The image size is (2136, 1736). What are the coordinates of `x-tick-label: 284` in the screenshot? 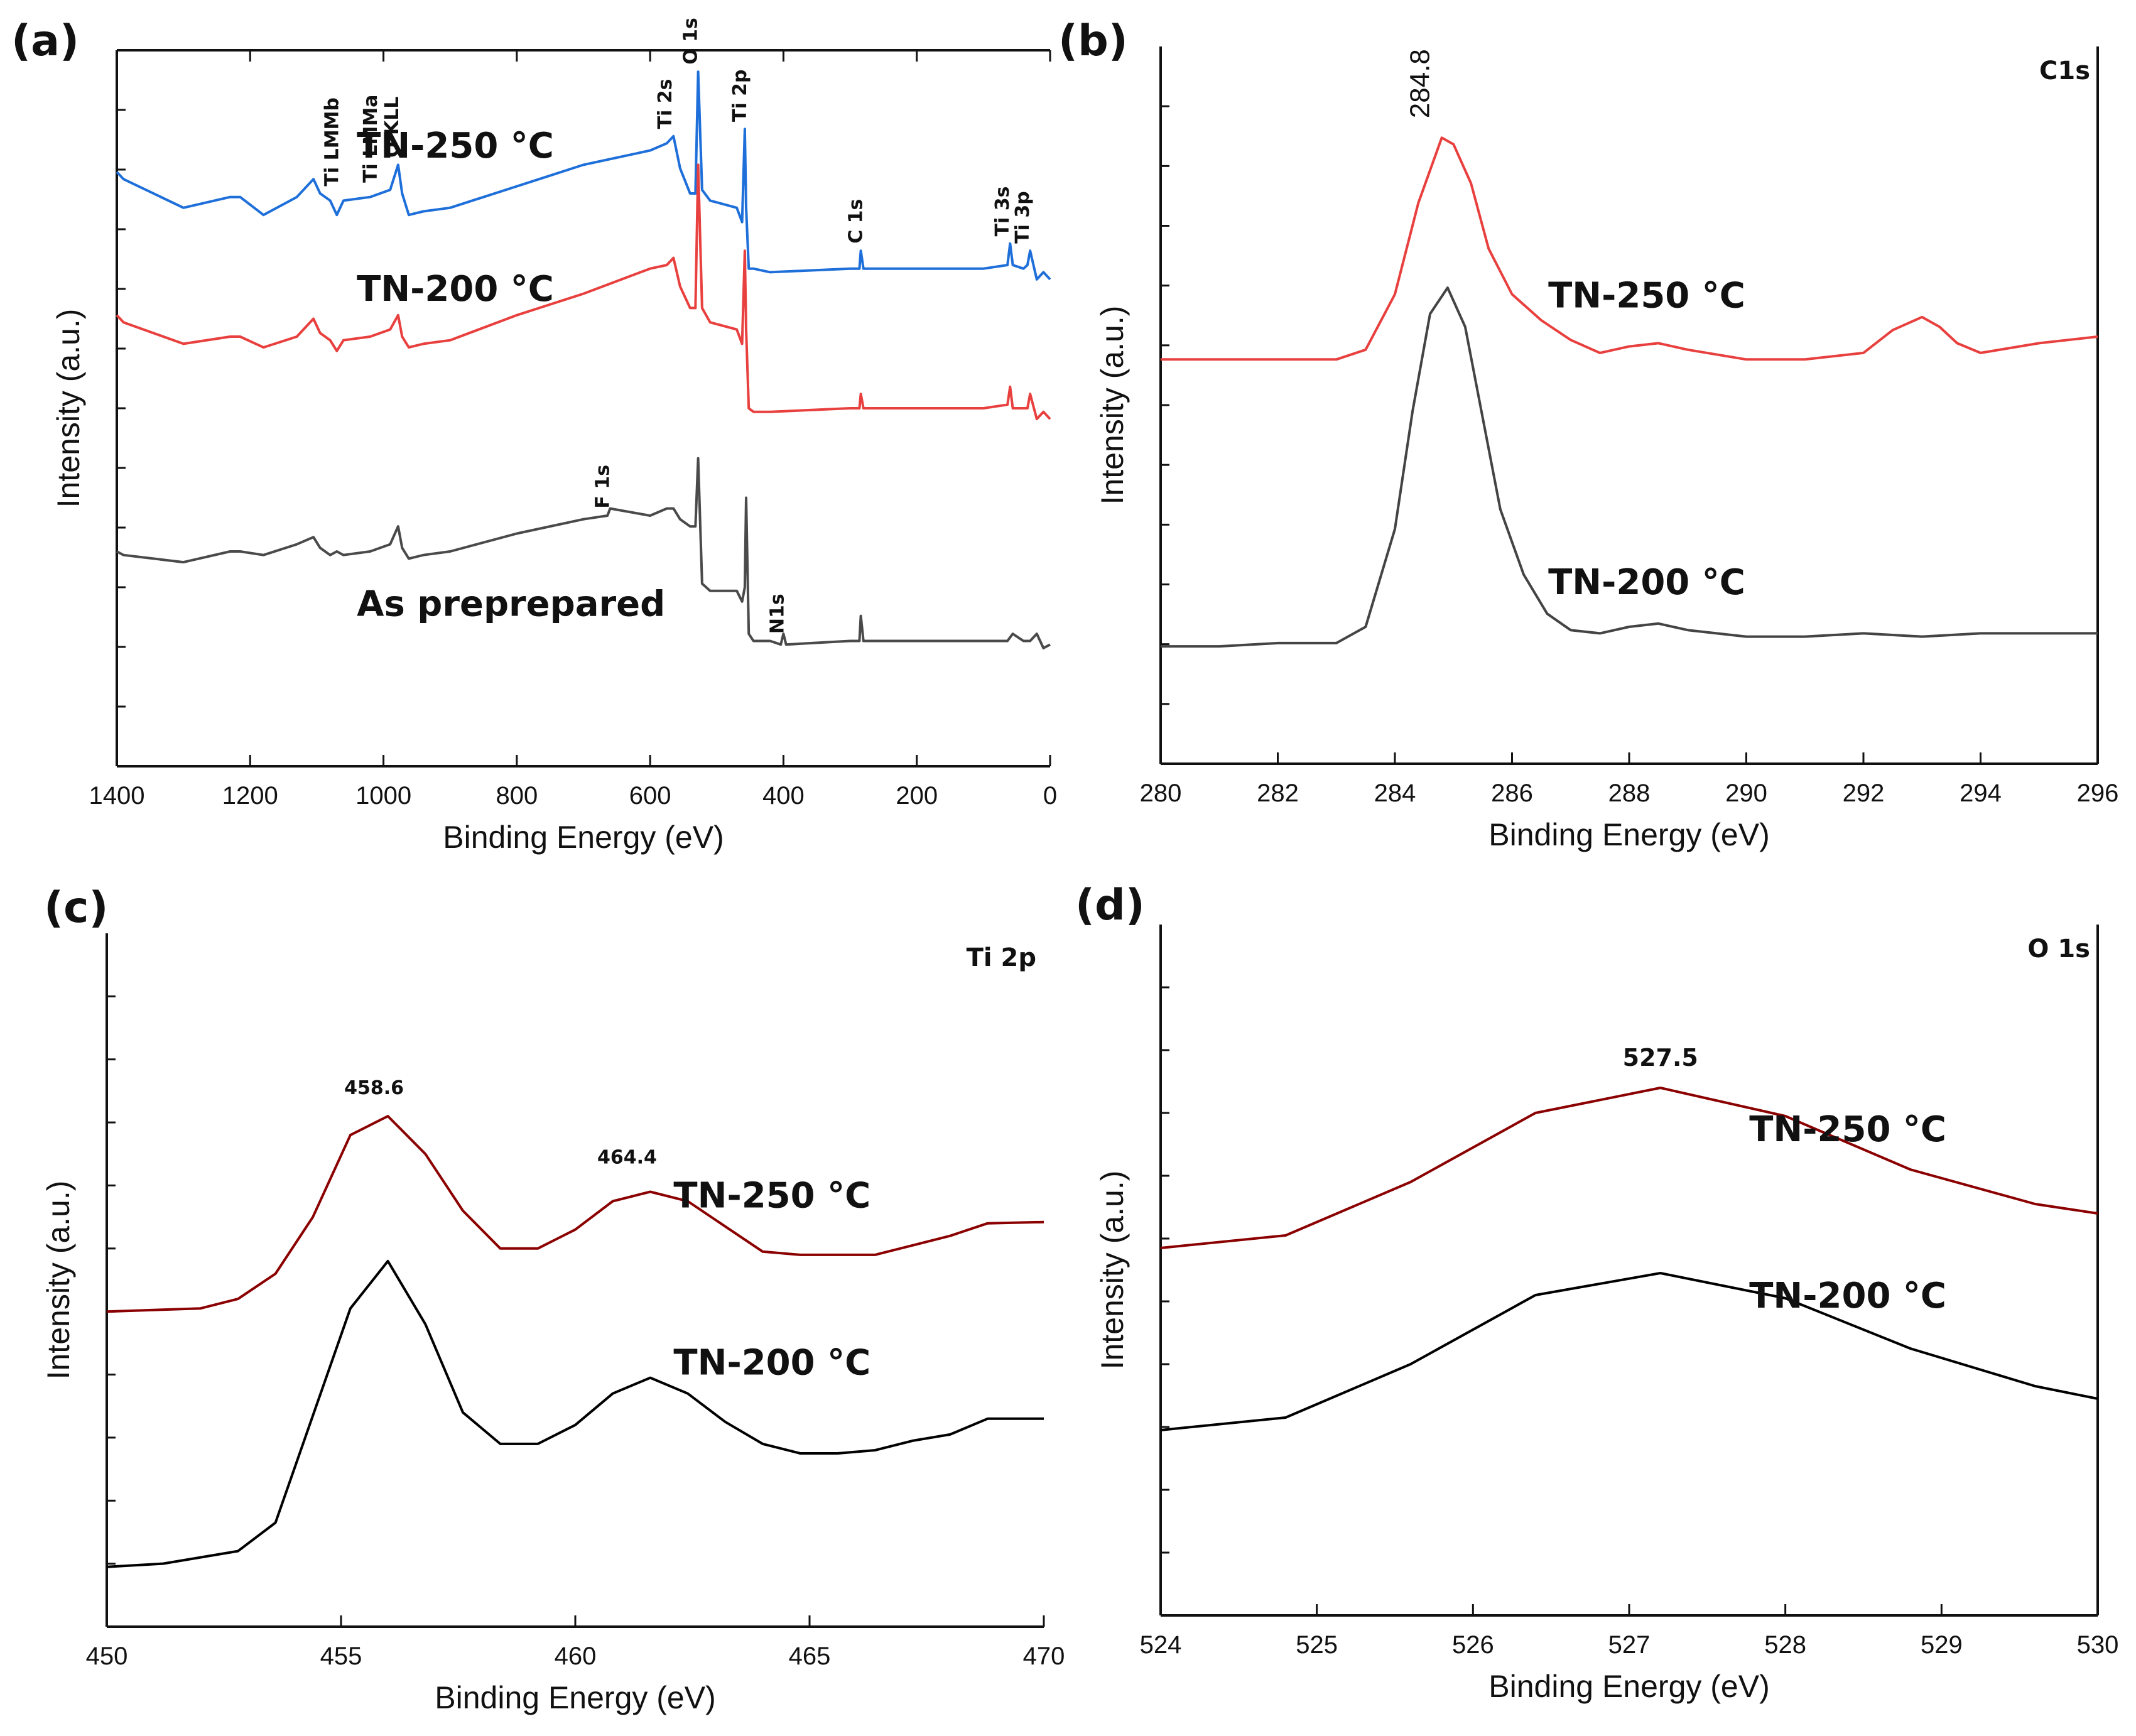 It's located at (1395, 793).